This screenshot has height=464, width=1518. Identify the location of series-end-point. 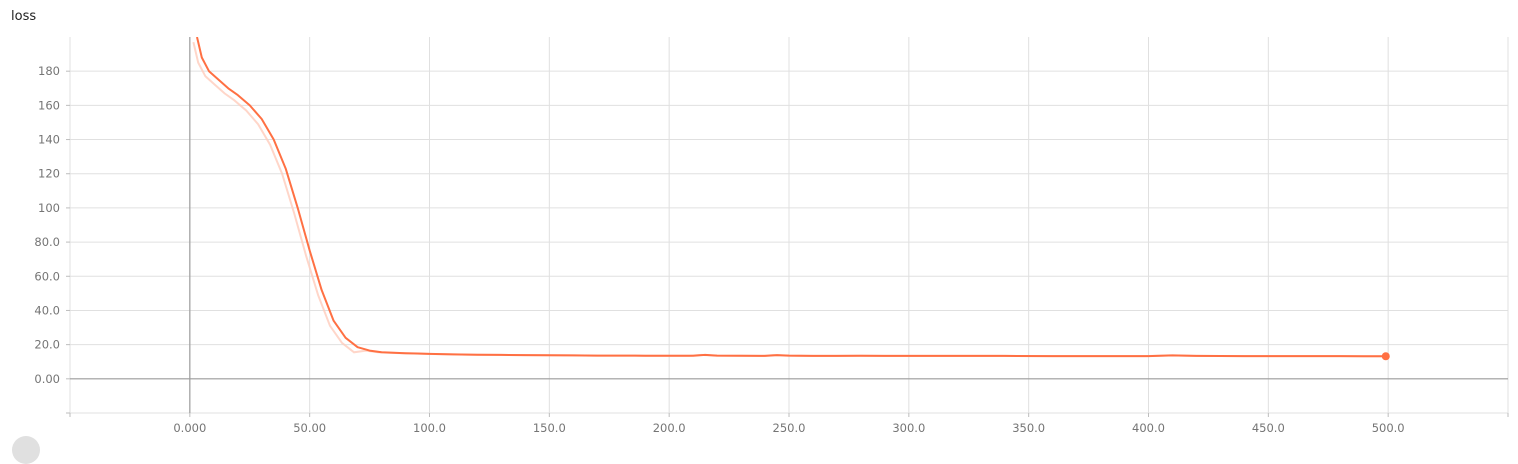
(1385, 356).